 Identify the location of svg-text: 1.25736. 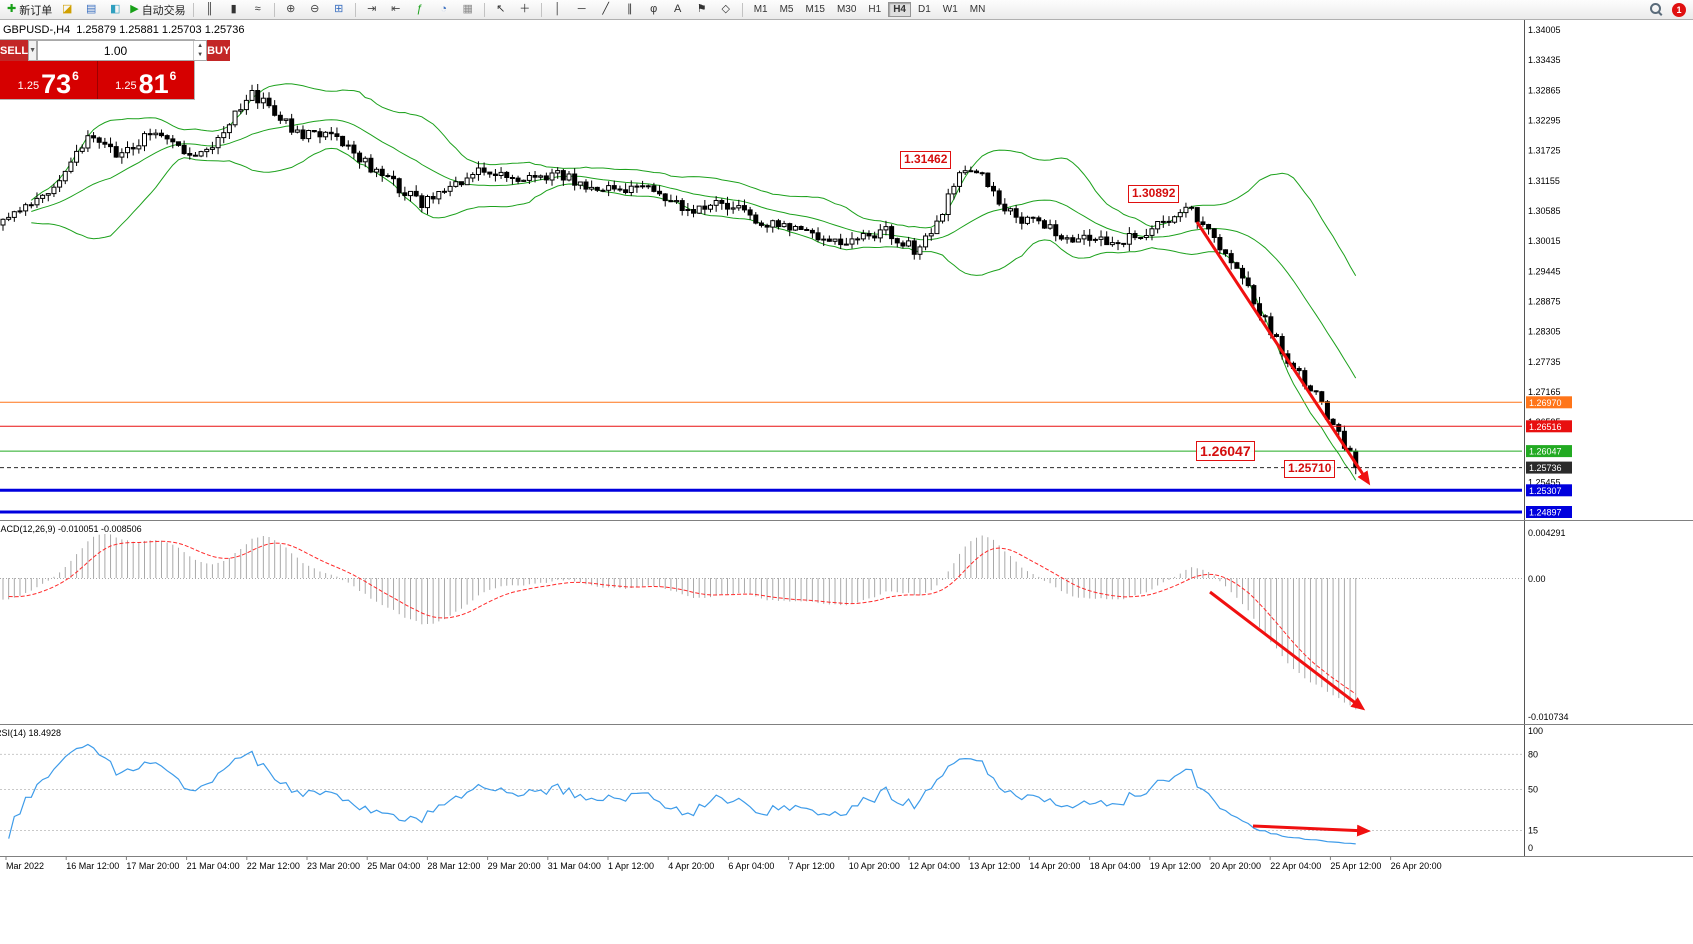
(1545, 468).